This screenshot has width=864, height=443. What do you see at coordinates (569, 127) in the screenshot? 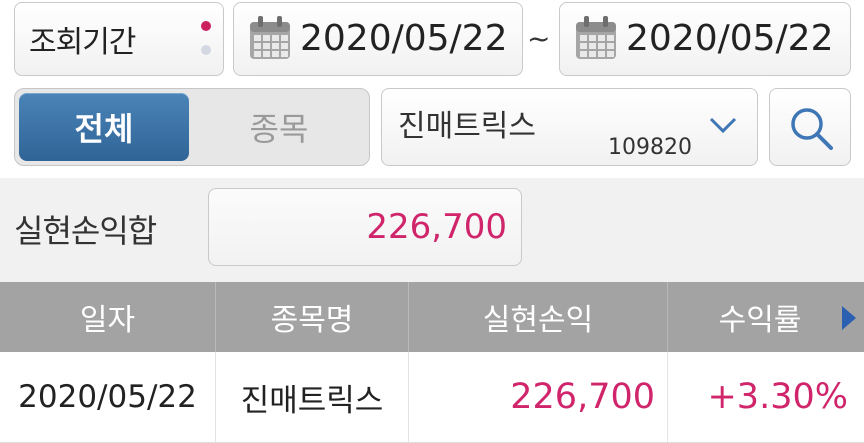
I see `stock-select: 진매트릭스 109820` at bounding box center [569, 127].